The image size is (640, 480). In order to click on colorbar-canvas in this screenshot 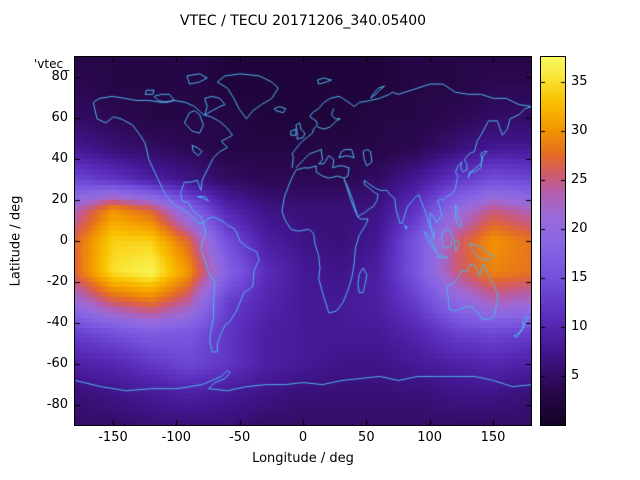, I will do `click(553, 241)`.